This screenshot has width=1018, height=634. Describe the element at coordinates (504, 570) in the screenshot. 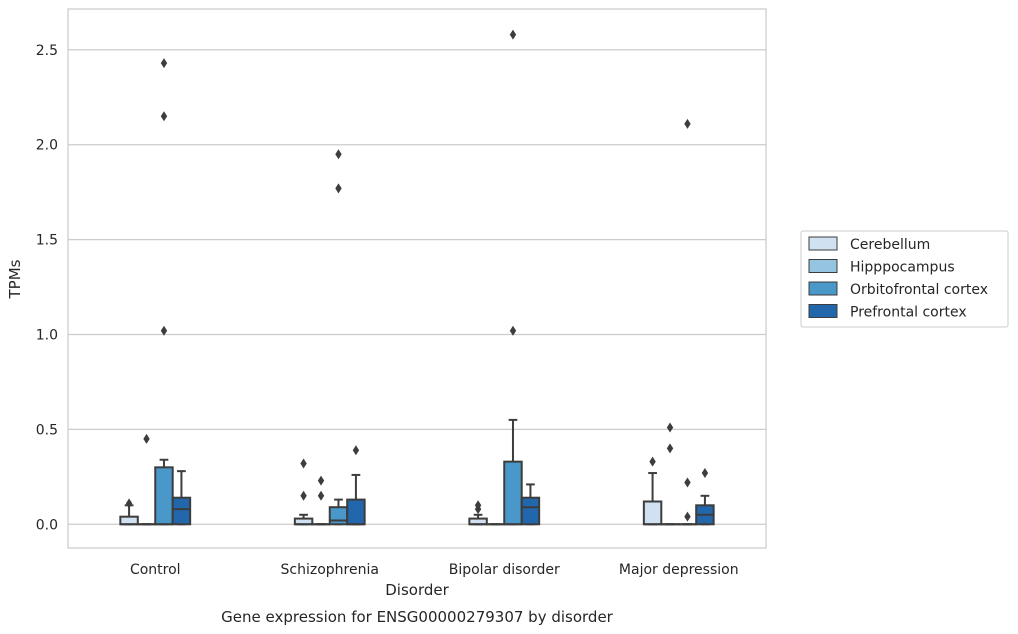

I see `x-tick-label: Bipolar disorder` at that location.